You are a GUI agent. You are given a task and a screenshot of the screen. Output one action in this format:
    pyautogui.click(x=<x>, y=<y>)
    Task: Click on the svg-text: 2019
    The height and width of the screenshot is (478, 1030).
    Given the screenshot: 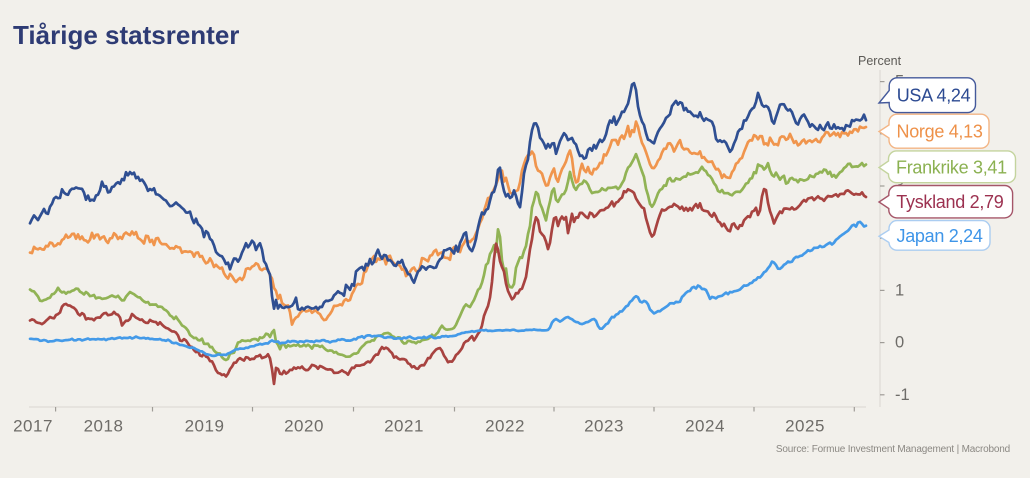 What is the action you would take?
    pyautogui.click(x=205, y=426)
    